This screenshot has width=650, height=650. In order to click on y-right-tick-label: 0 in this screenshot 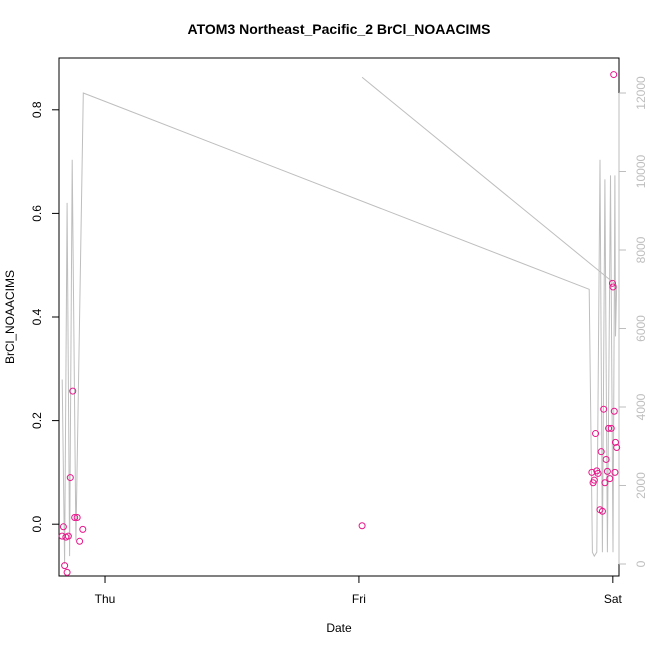, I will do `click(641, 563)`.